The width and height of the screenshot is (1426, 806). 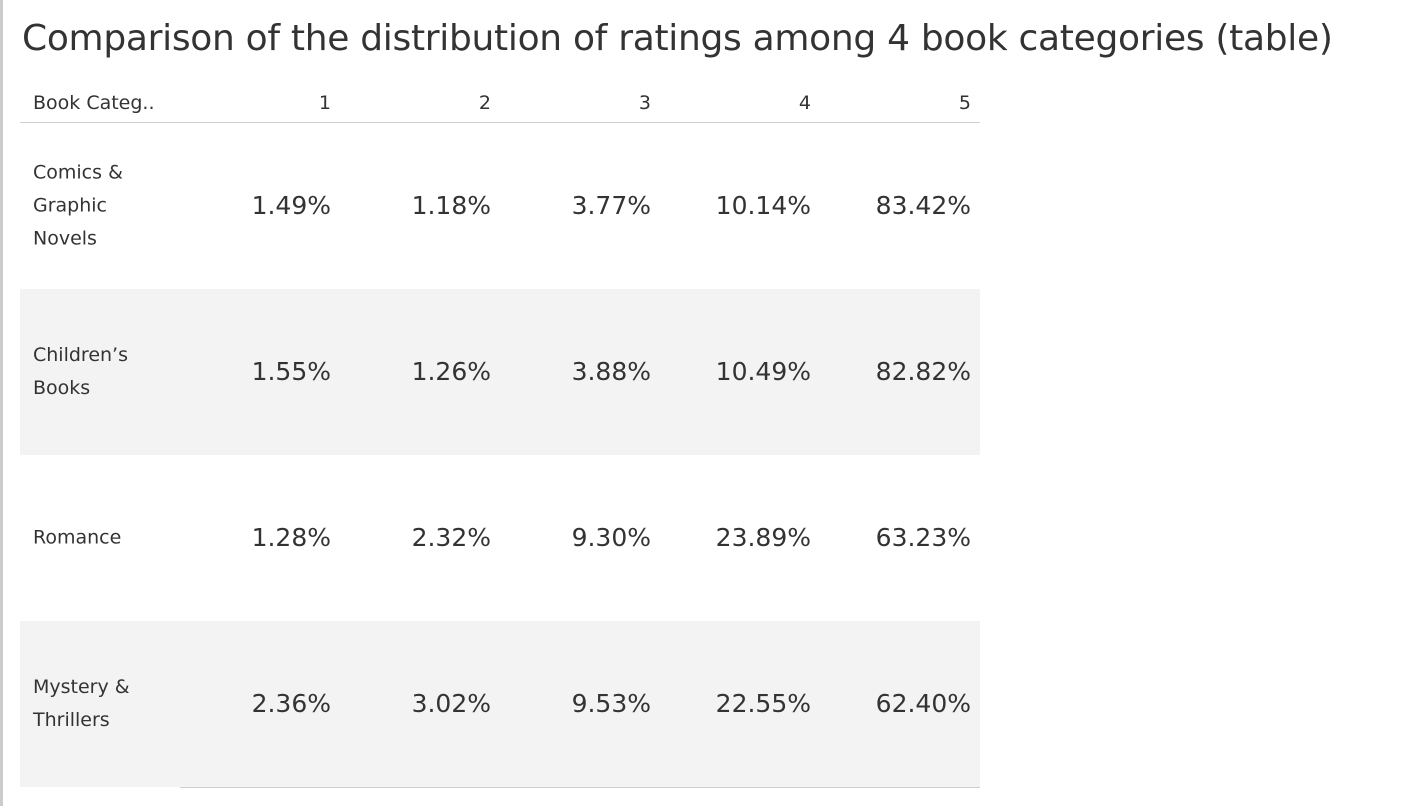 What do you see at coordinates (923, 703) in the screenshot?
I see `value-cell: 62.40%` at bounding box center [923, 703].